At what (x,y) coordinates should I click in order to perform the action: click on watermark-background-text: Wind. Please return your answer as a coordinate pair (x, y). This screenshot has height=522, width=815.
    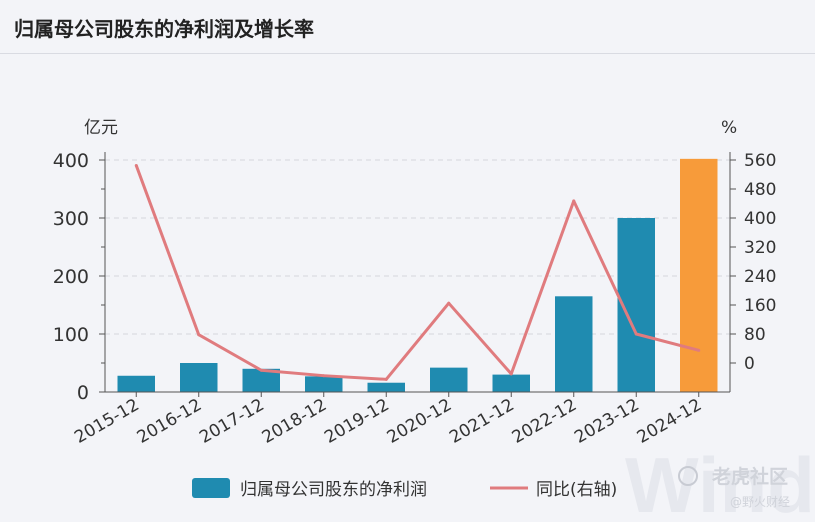
    Looking at the image, I should click on (720, 481).